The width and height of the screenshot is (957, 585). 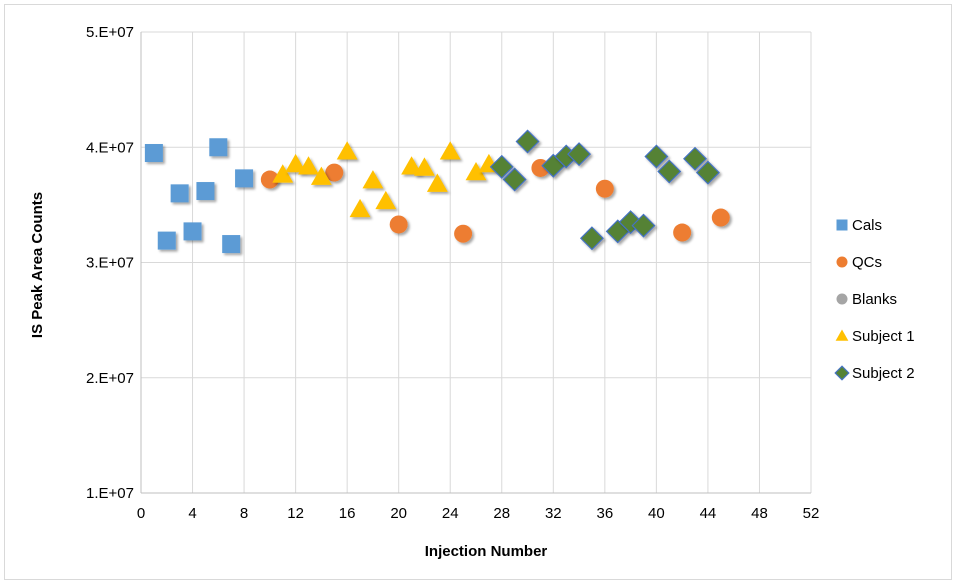 I want to click on y-tick-label: 2.E+07, so click(x=110, y=378).